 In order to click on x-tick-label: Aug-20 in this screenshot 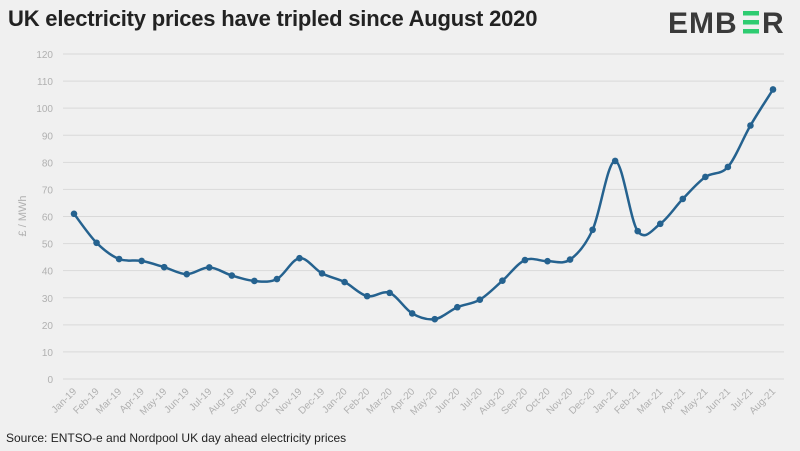, I will do `click(492, 401)`.